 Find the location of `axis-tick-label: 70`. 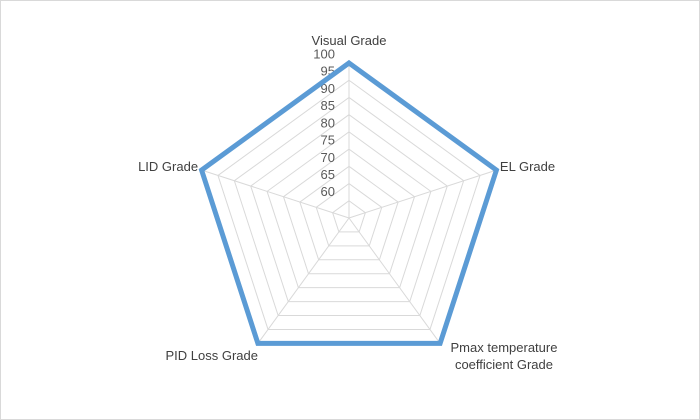

axis-tick-label: 70 is located at coordinates (328, 157).